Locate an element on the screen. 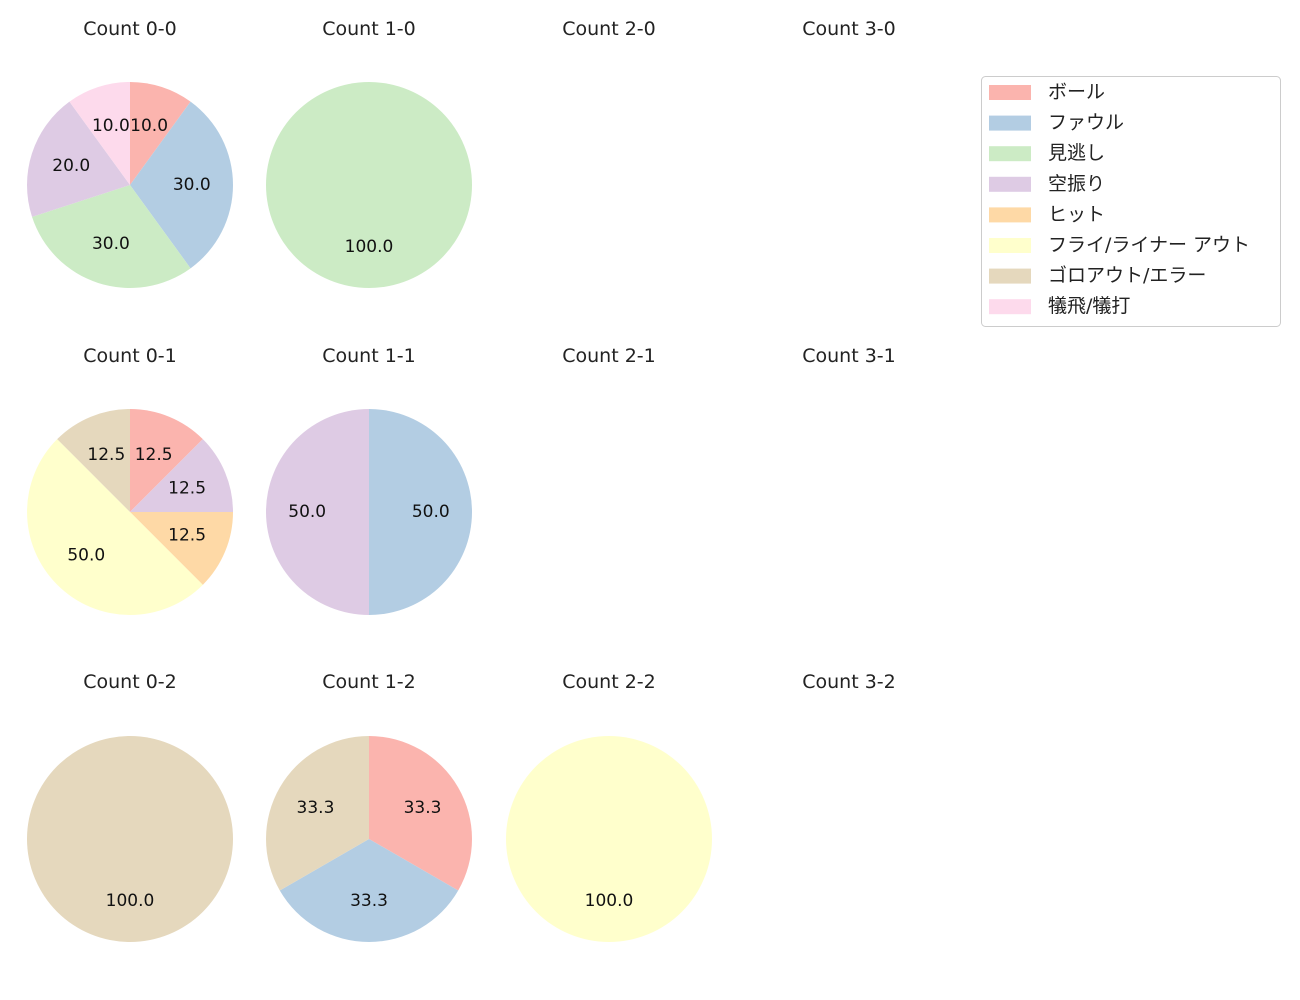  pie-1: Count 0-010.030.030.020.010.0 is located at coordinates (130, 153).